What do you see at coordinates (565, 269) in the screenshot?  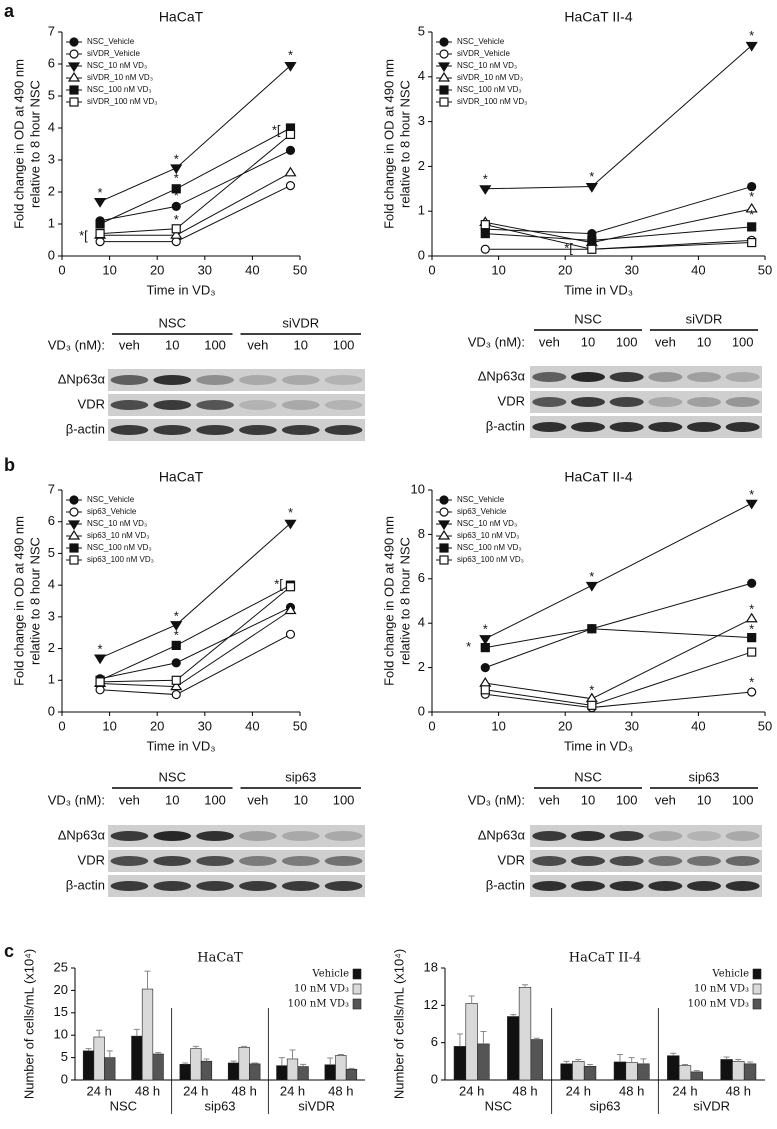 I see `x-tick-label: 20` at bounding box center [565, 269].